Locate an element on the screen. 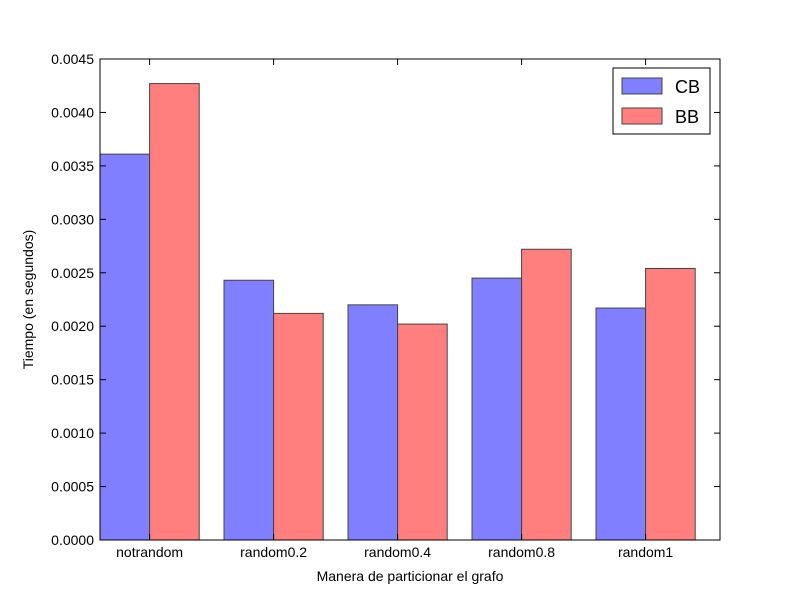 This screenshot has width=800, height=600. y-tick-label: 0.0000 is located at coordinates (72, 540).